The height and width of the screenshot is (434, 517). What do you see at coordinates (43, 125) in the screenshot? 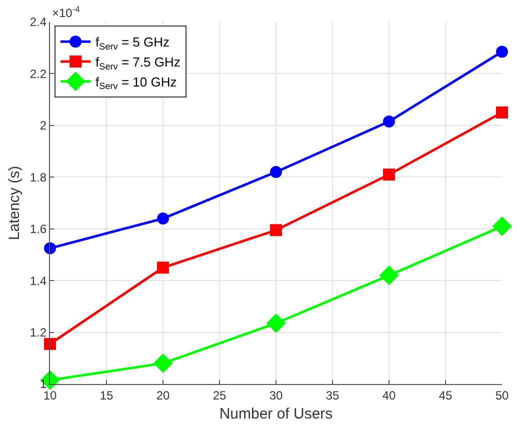
I see `y-tick-label: 2` at bounding box center [43, 125].